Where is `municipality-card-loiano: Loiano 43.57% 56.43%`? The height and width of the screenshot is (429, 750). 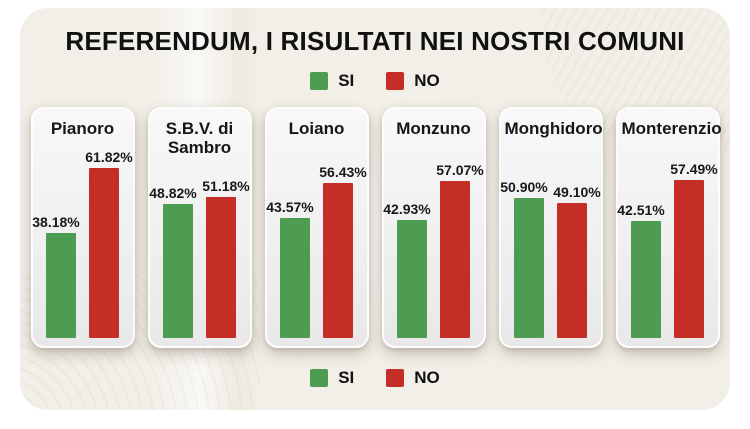
municipality-card-loiano: Loiano 43.57% 56.43% is located at coordinates (316, 227).